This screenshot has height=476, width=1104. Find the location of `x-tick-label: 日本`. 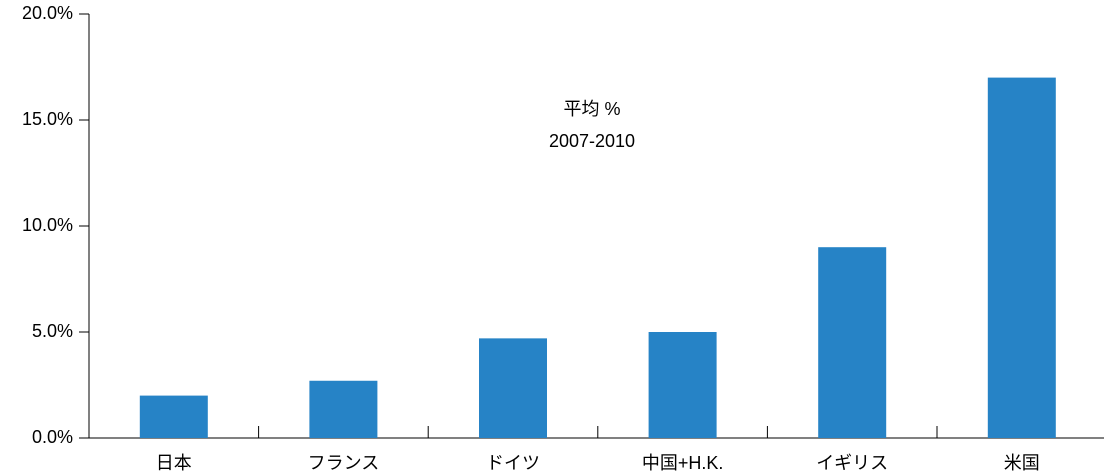

x-tick-label: 日本 is located at coordinates (174, 463).